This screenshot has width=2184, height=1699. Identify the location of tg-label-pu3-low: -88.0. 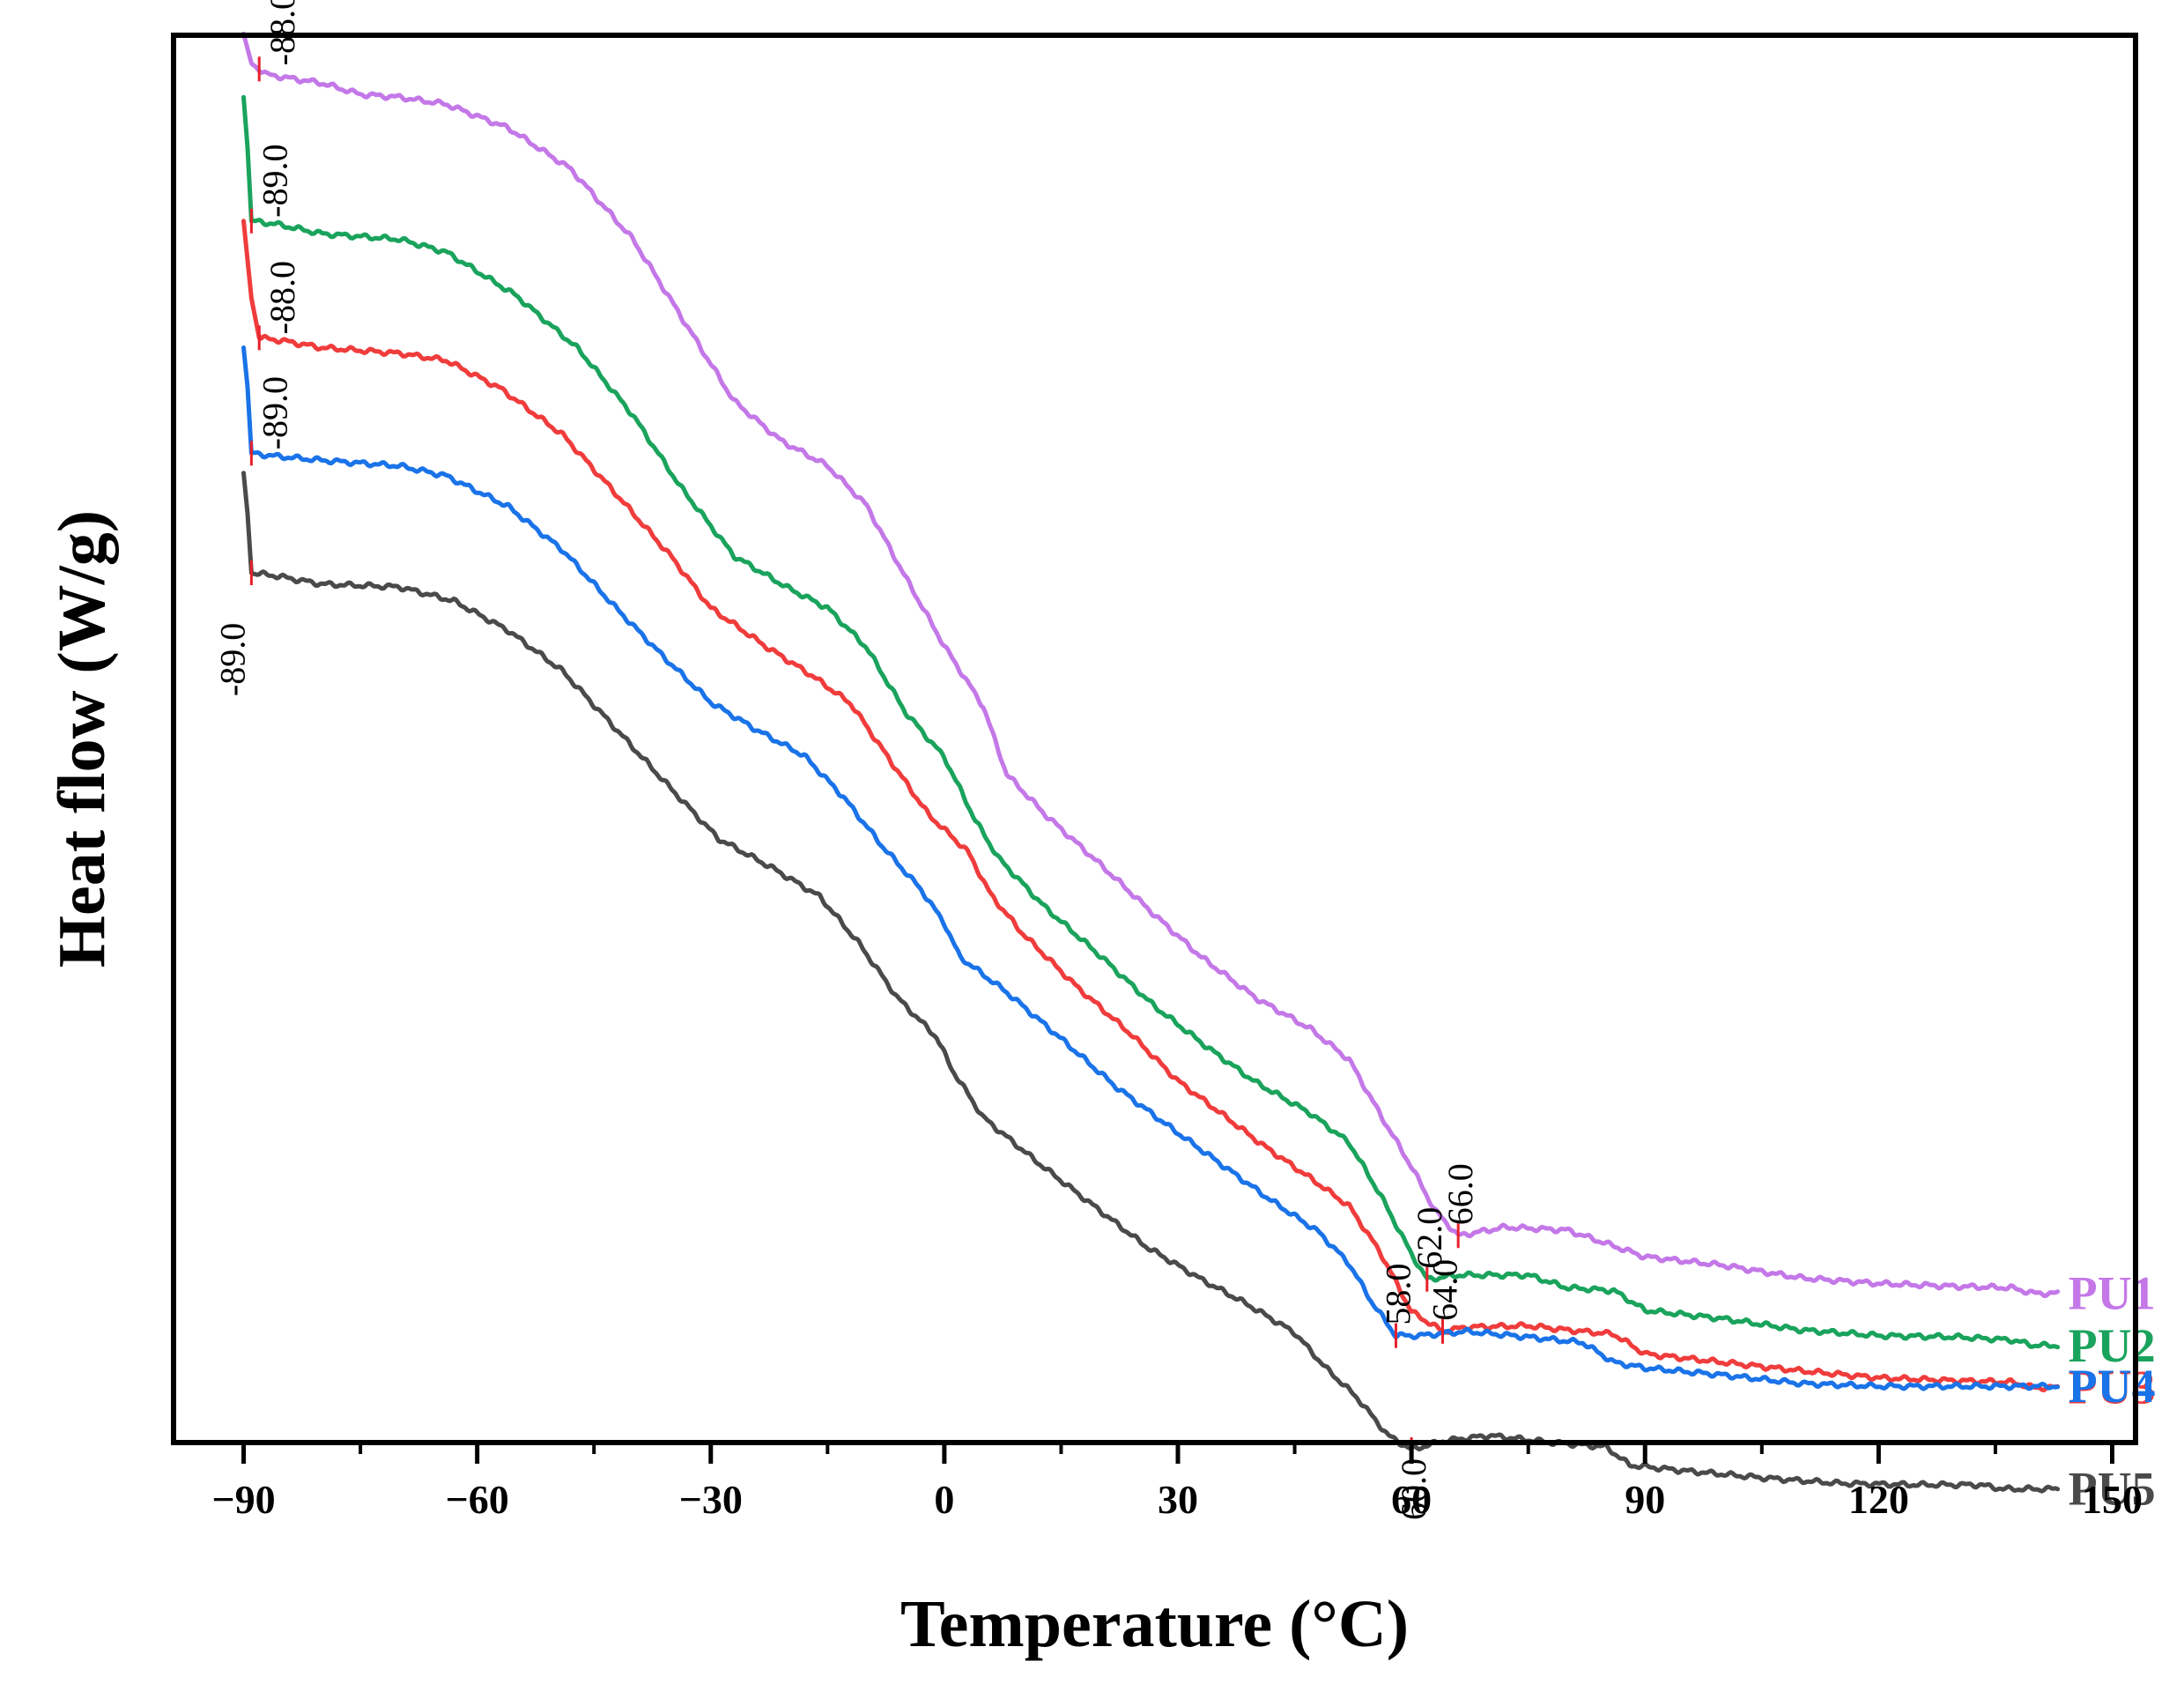
(282, 297).